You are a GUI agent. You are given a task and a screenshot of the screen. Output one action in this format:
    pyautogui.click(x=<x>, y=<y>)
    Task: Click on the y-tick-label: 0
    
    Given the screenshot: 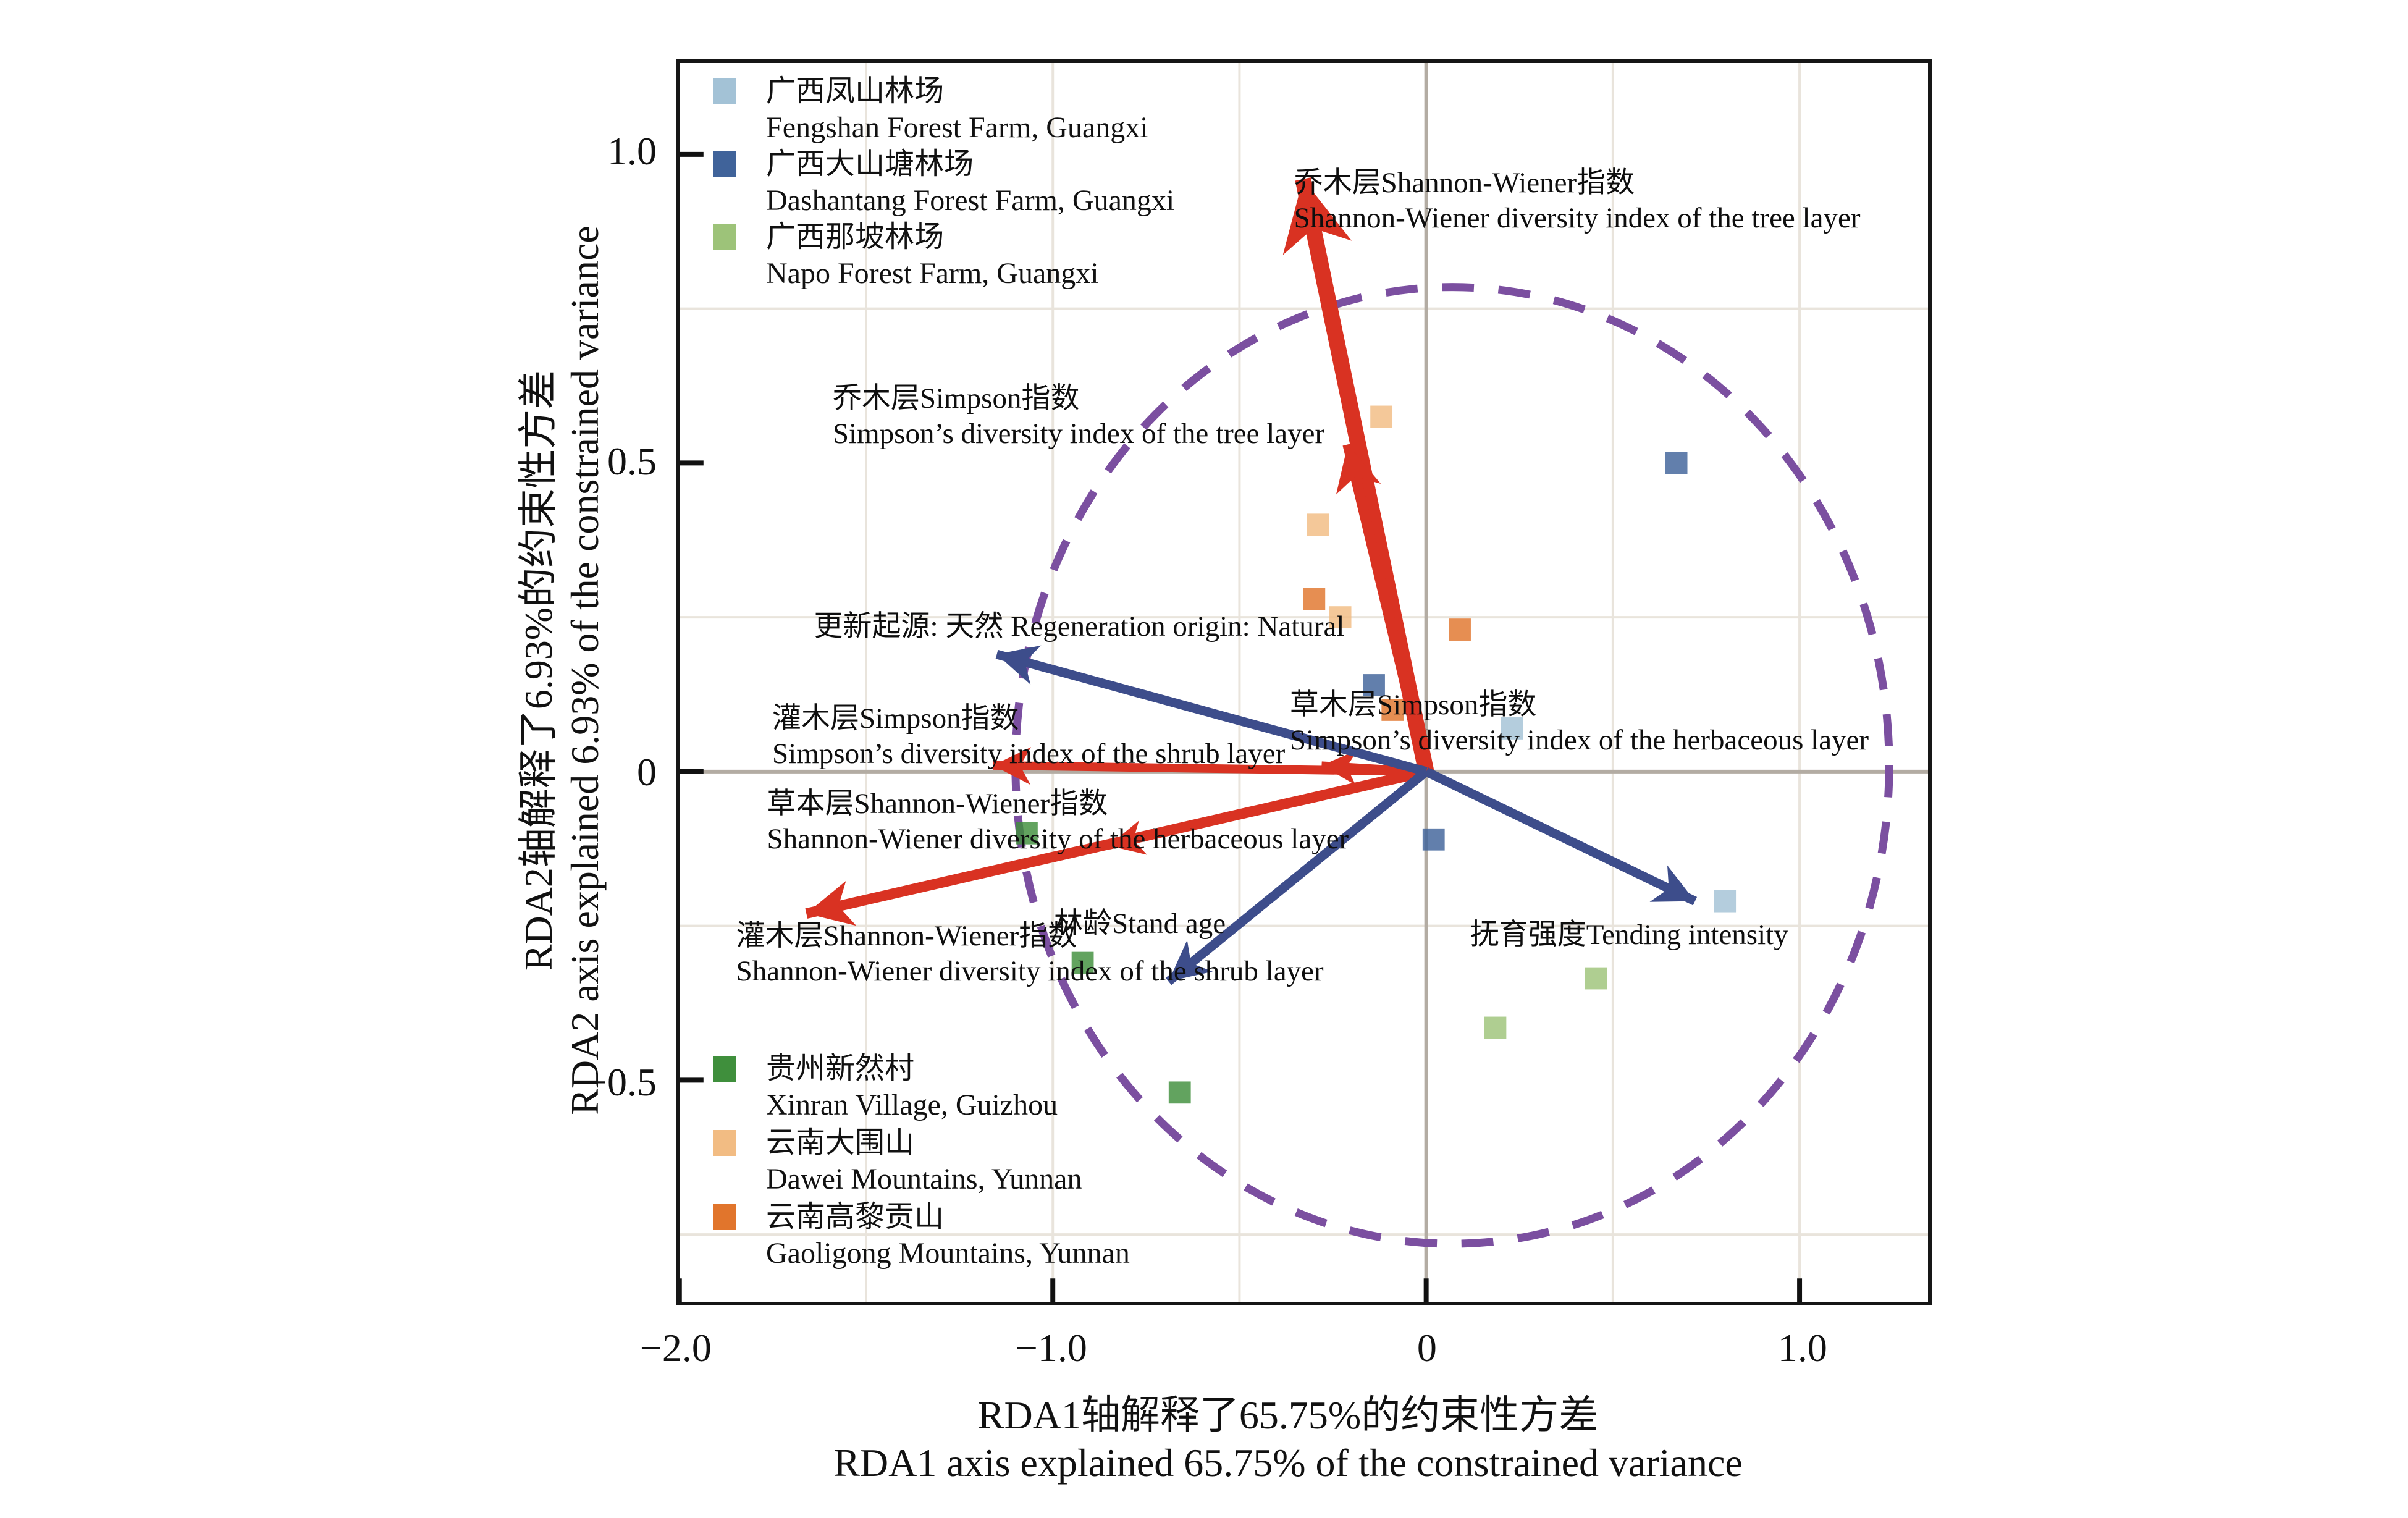 What is the action you would take?
    pyautogui.click(x=647, y=772)
    